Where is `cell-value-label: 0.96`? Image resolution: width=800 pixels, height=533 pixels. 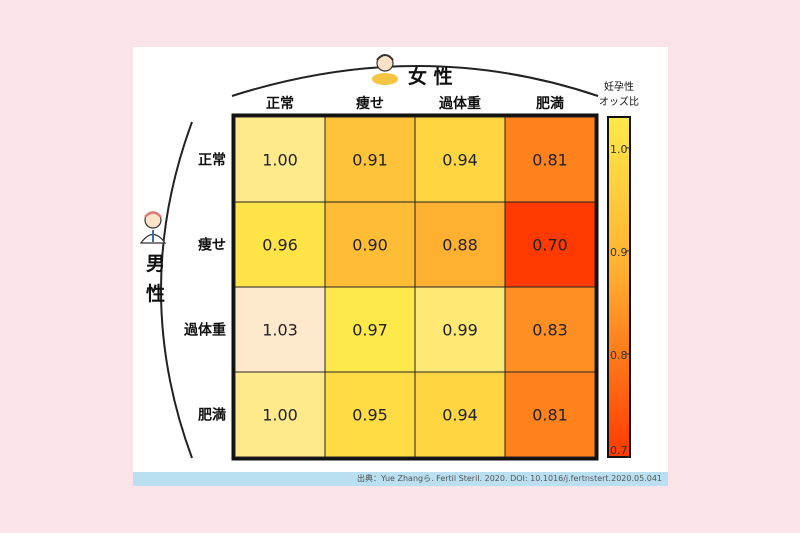
cell-value-label: 0.96 is located at coordinates (280, 245).